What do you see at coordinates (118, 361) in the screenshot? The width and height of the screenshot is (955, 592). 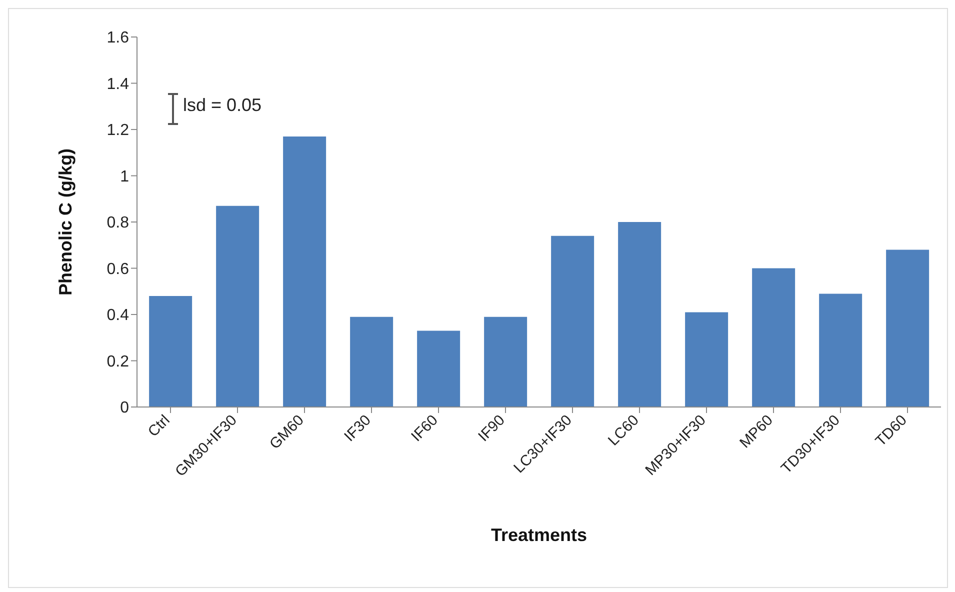 I see `y-tick-label: 0.2` at bounding box center [118, 361].